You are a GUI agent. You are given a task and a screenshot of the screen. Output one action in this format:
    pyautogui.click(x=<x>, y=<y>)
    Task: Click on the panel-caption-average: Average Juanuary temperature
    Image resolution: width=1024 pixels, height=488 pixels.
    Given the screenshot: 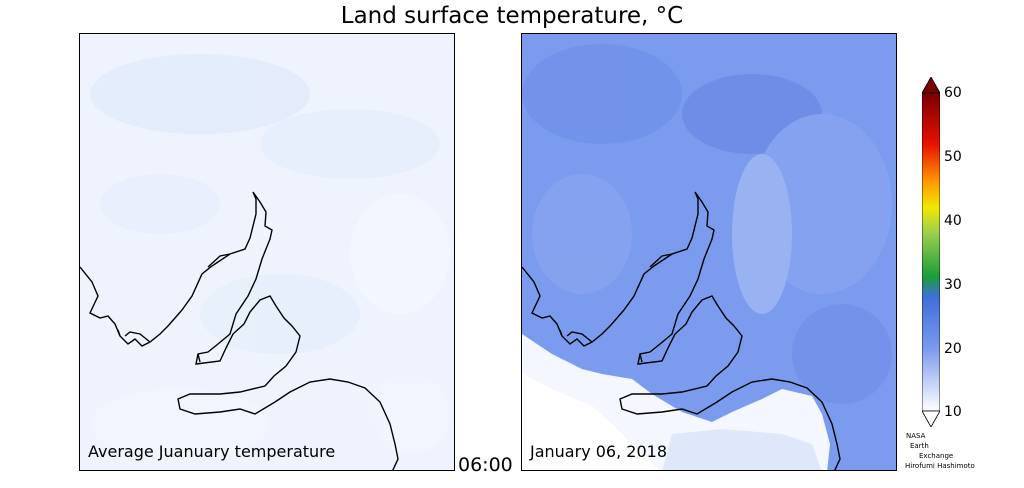 What is the action you would take?
    pyautogui.click(x=212, y=451)
    